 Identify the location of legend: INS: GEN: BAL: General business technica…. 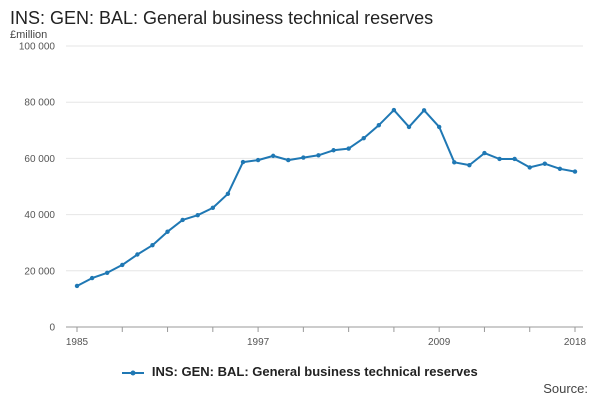
(300, 371).